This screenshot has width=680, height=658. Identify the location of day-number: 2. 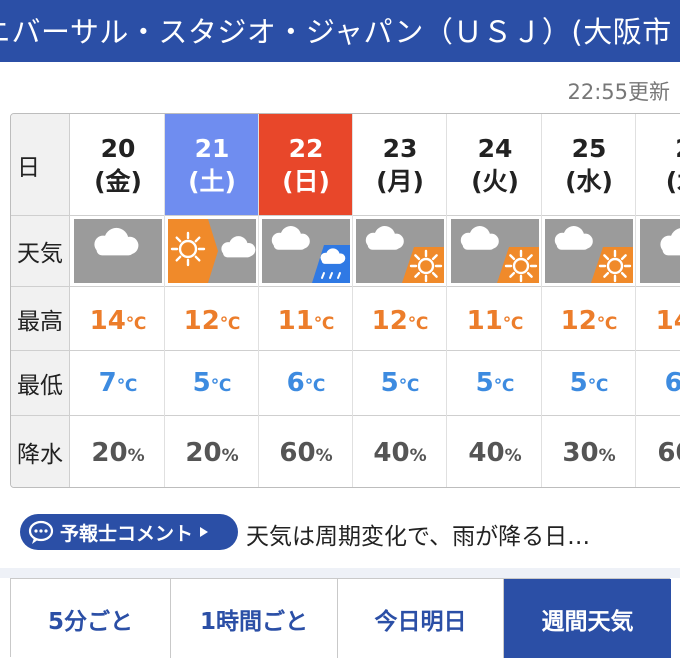
(677, 148).